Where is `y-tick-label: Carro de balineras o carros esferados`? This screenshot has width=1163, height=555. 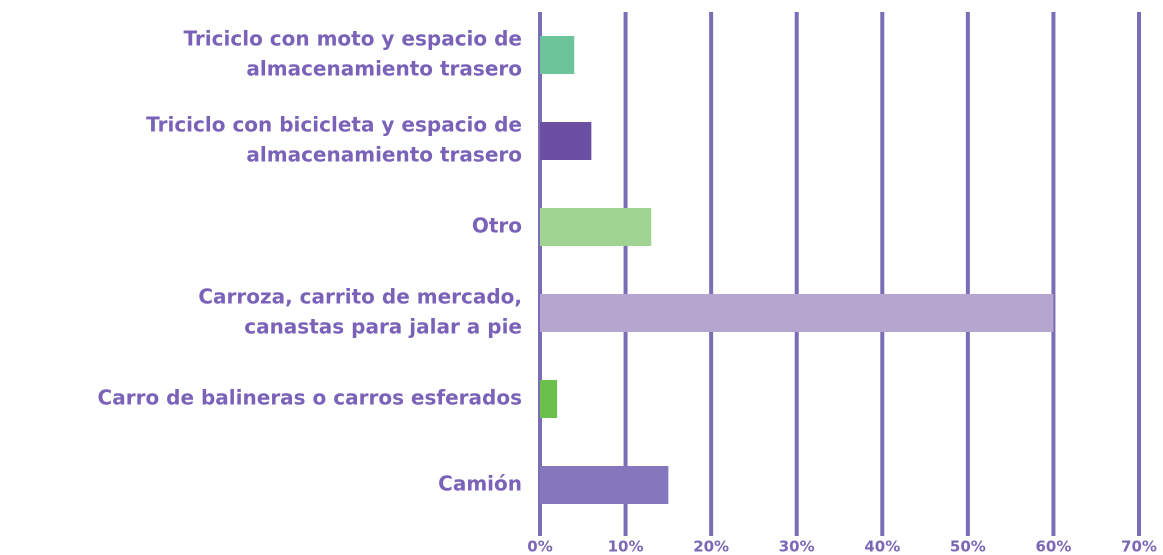
y-tick-label: Carro de balineras o carros esferados is located at coordinates (310, 398).